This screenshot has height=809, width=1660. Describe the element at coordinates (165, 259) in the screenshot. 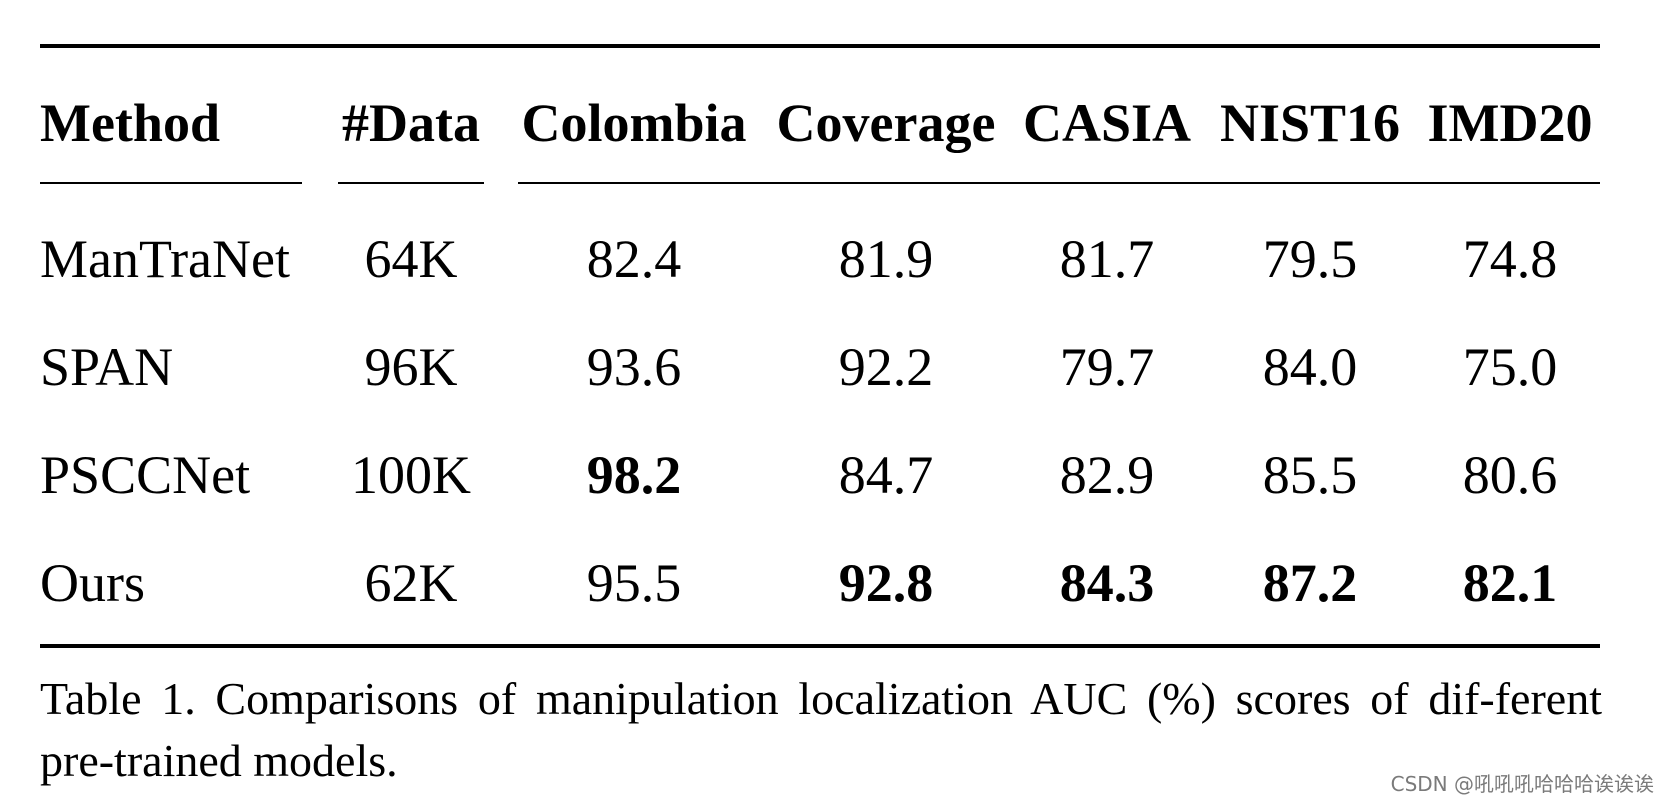

I see `cell-method: ManTraNet` at that location.